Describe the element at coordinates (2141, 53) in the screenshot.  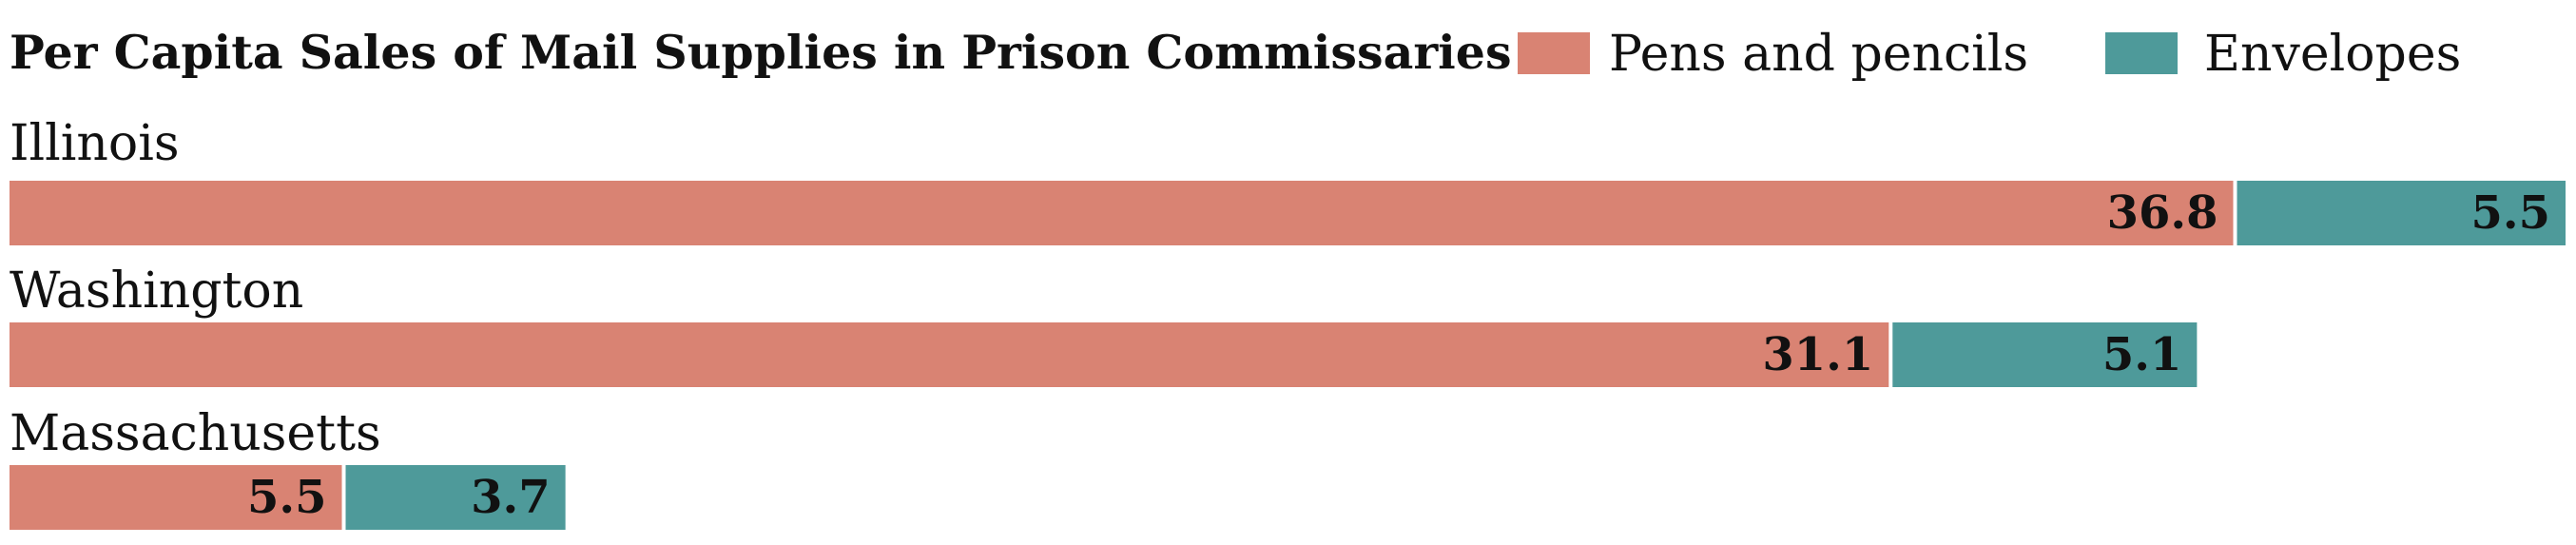
I see `legend-swatch-envelopes` at that location.